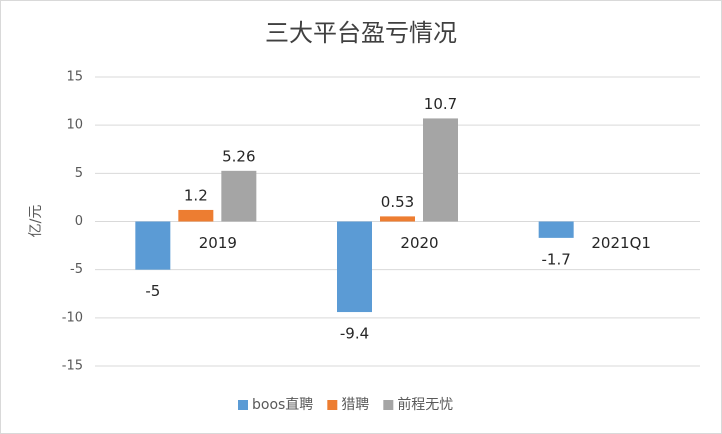  What do you see at coordinates (152, 291) in the screenshot?
I see `data-label: -5` at bounding box center [152, 291].